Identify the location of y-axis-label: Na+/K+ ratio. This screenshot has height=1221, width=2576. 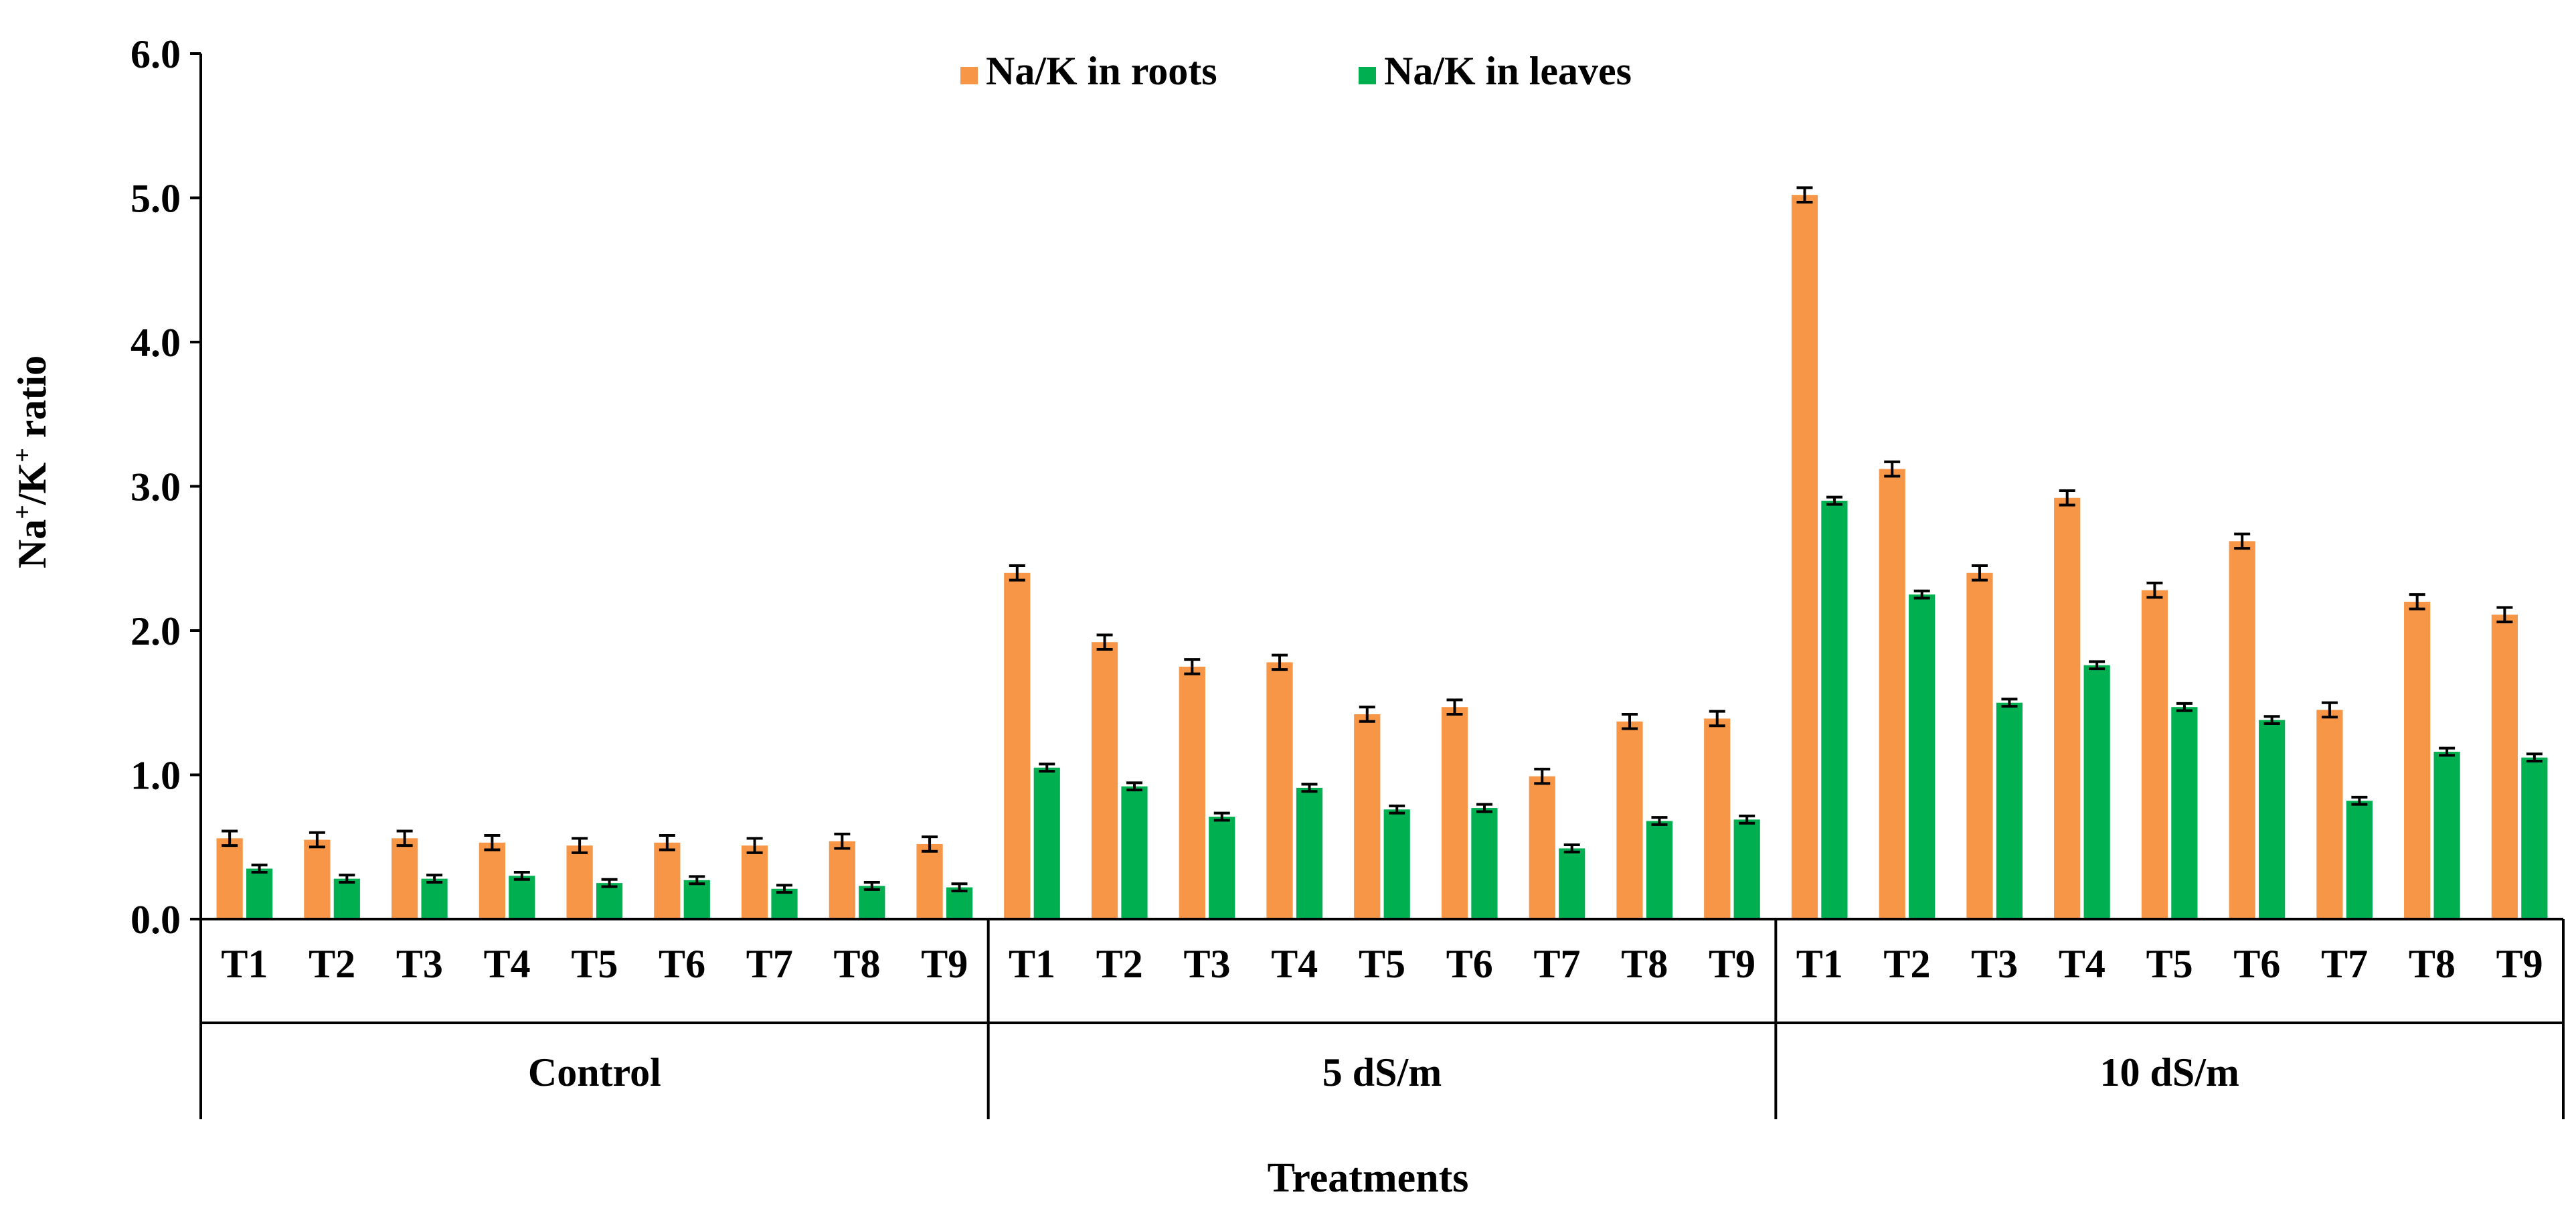
(31, 461).